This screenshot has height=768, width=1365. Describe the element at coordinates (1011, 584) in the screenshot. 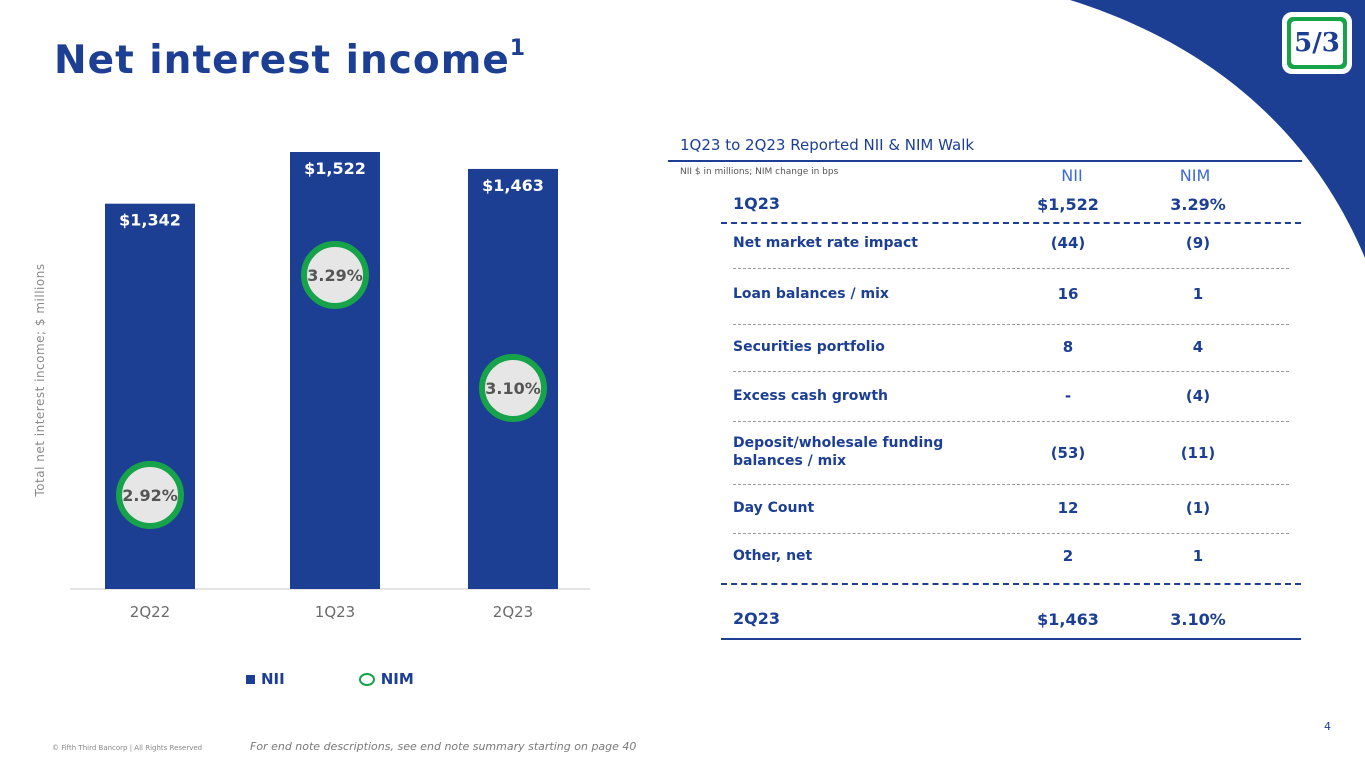

I see `walk-end-divider` at that location.